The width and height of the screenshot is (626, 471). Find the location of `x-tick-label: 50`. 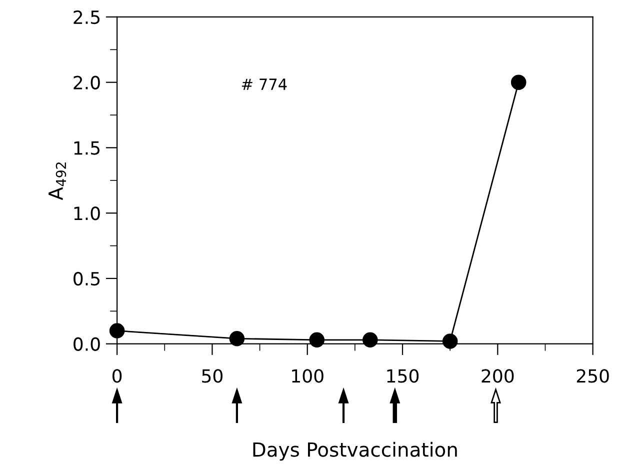

x-tick-label: 50 is located at coordinates (212, 376).